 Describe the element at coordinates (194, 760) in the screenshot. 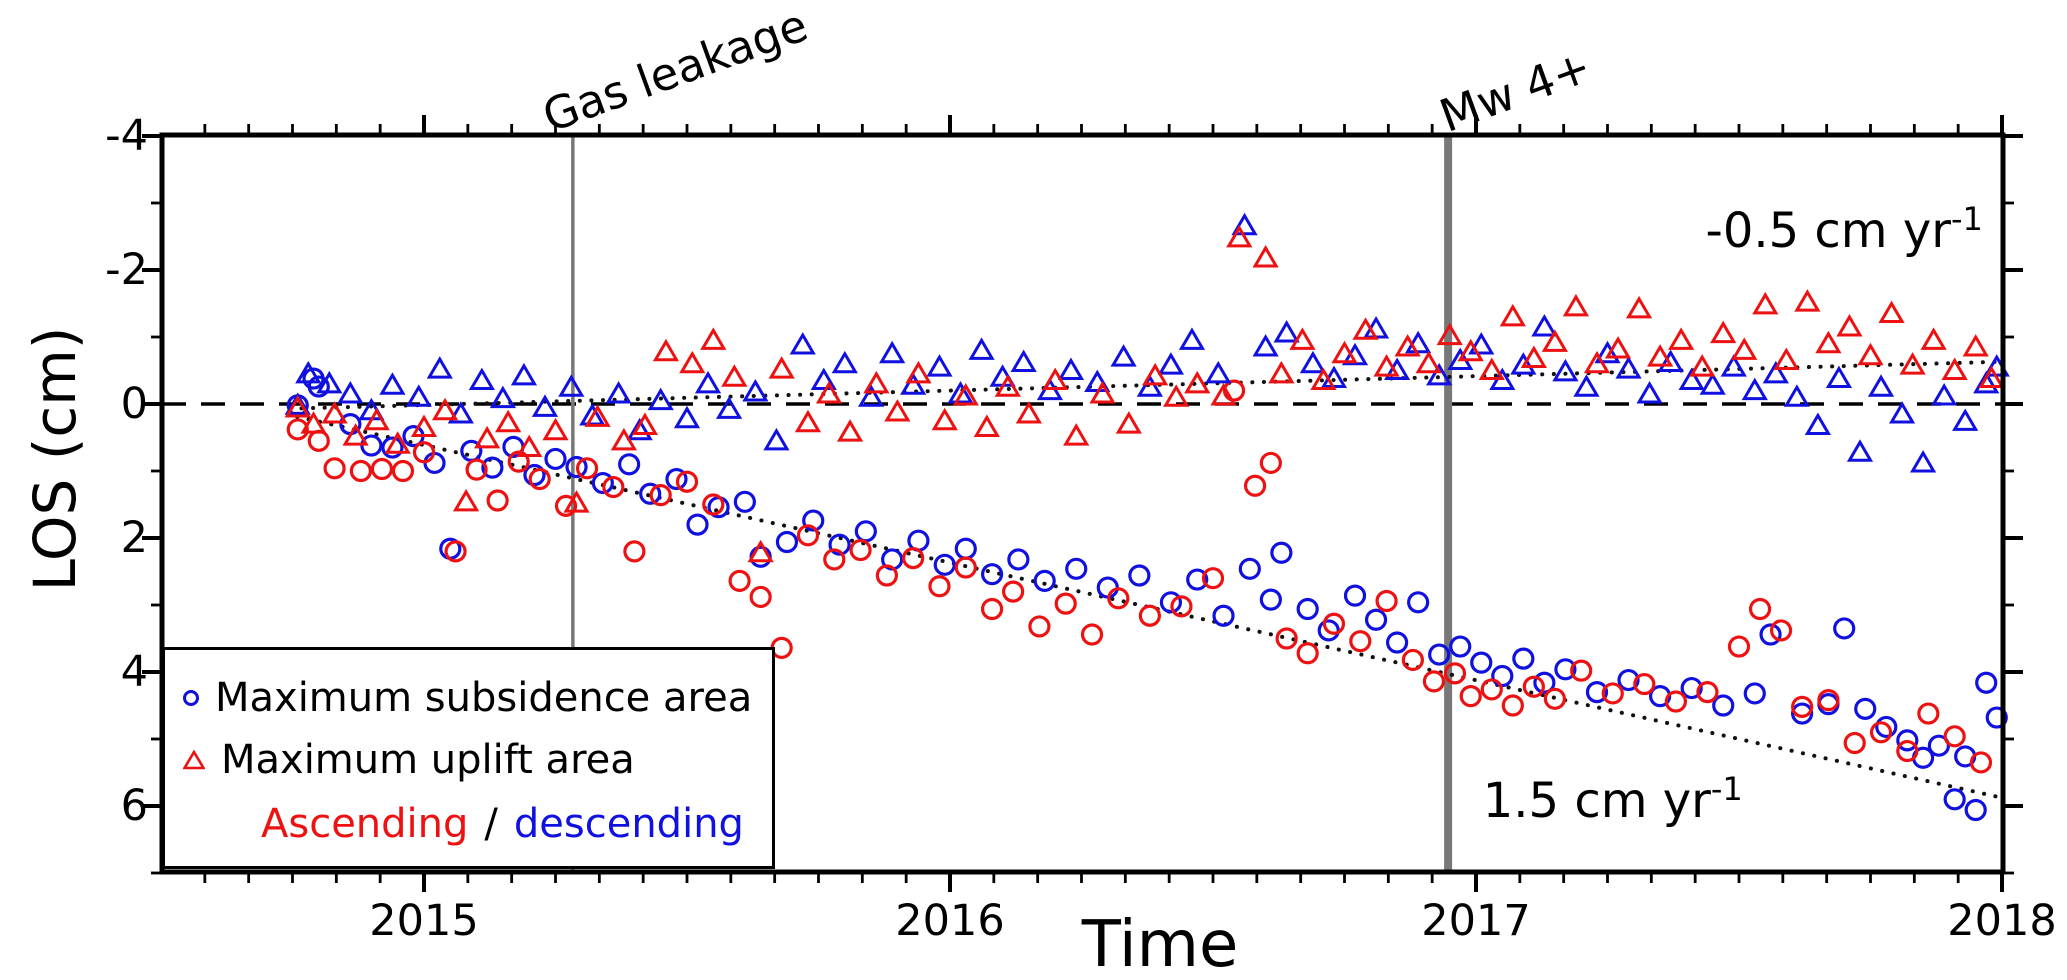

I see `uplift-triangle-icon` at that location.